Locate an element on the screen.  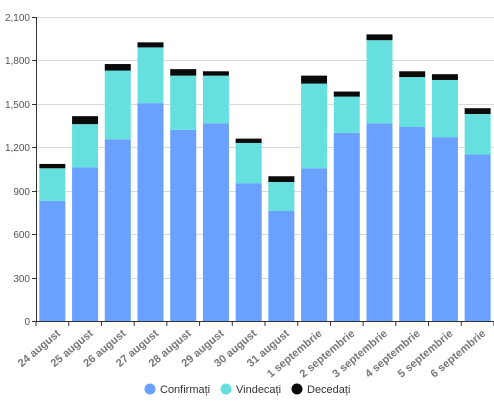
y-tick-label: 1,500 is located at coordinates (17, 105).